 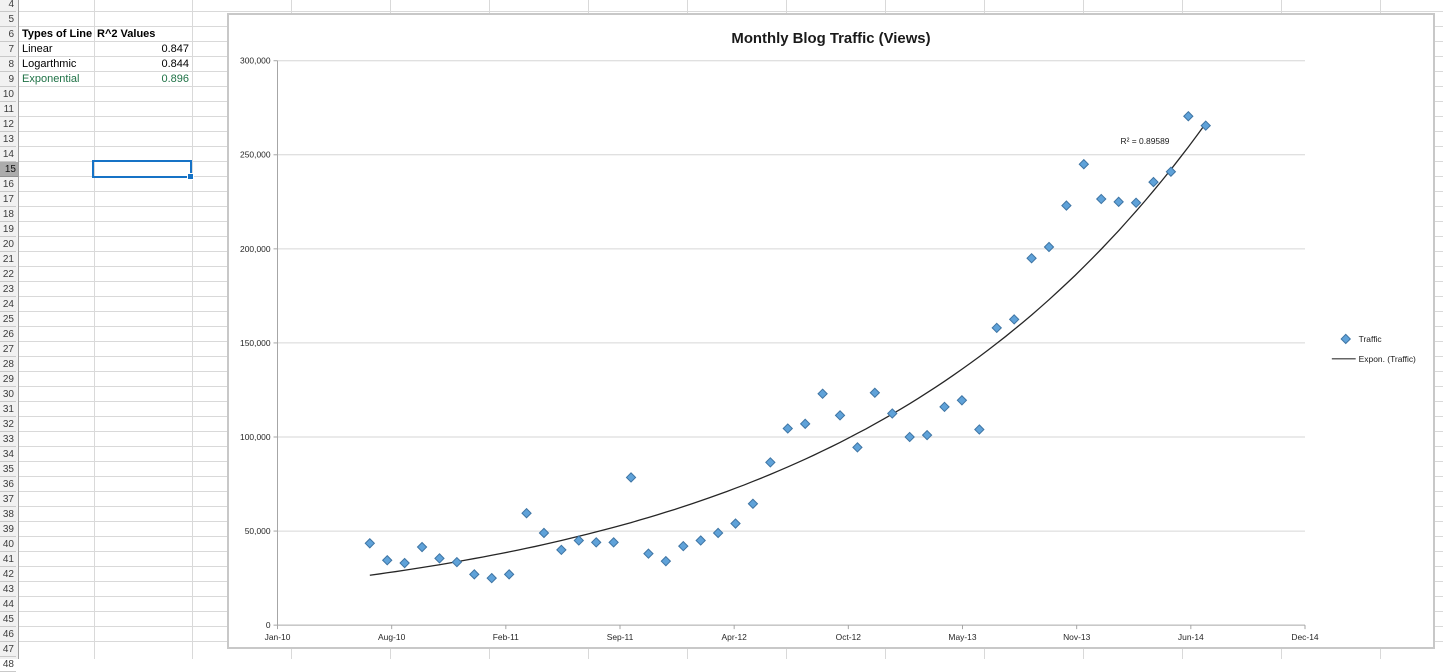 I want to click on row-number-26: 26, so click(x=8, y=334).